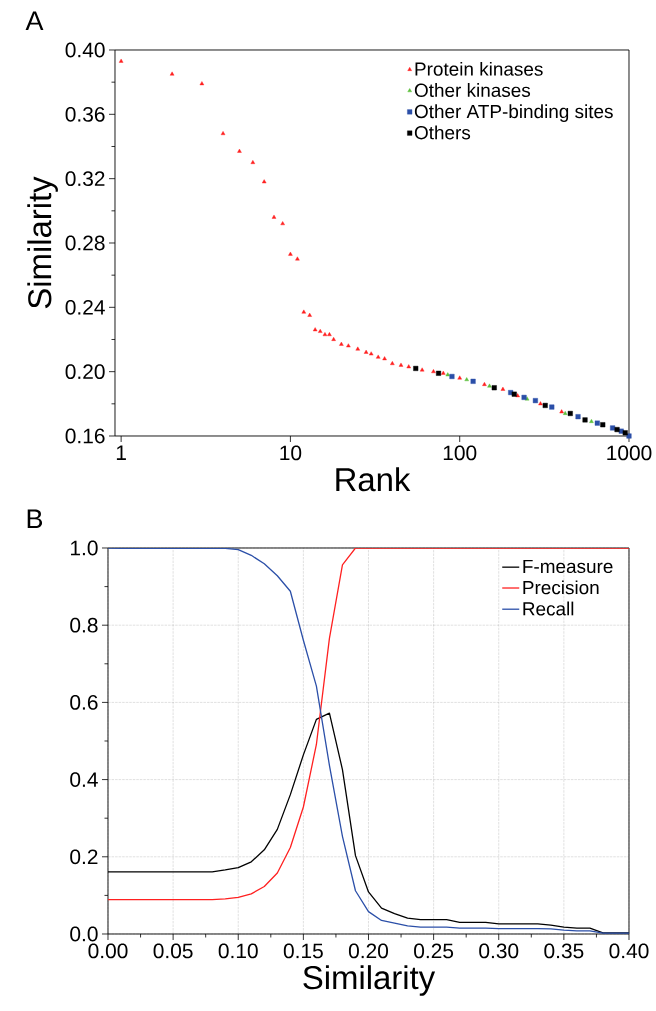  Describe the element at coordinates (84, 779) in the screenshot. I see `y-tick-label: 0.4` at that location.